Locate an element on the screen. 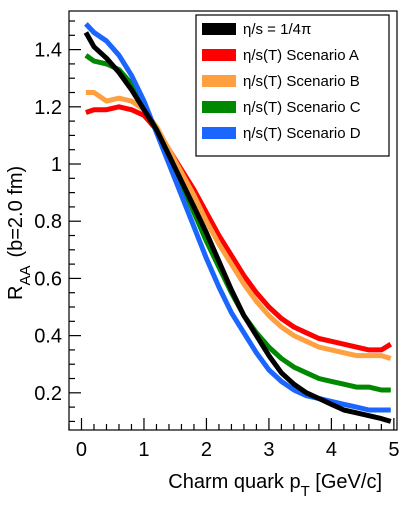 Image resolution: width=407 pixels, height=511 pixels. legend-label-0: η/s = 1/4π is located at coordinates (277, 29).